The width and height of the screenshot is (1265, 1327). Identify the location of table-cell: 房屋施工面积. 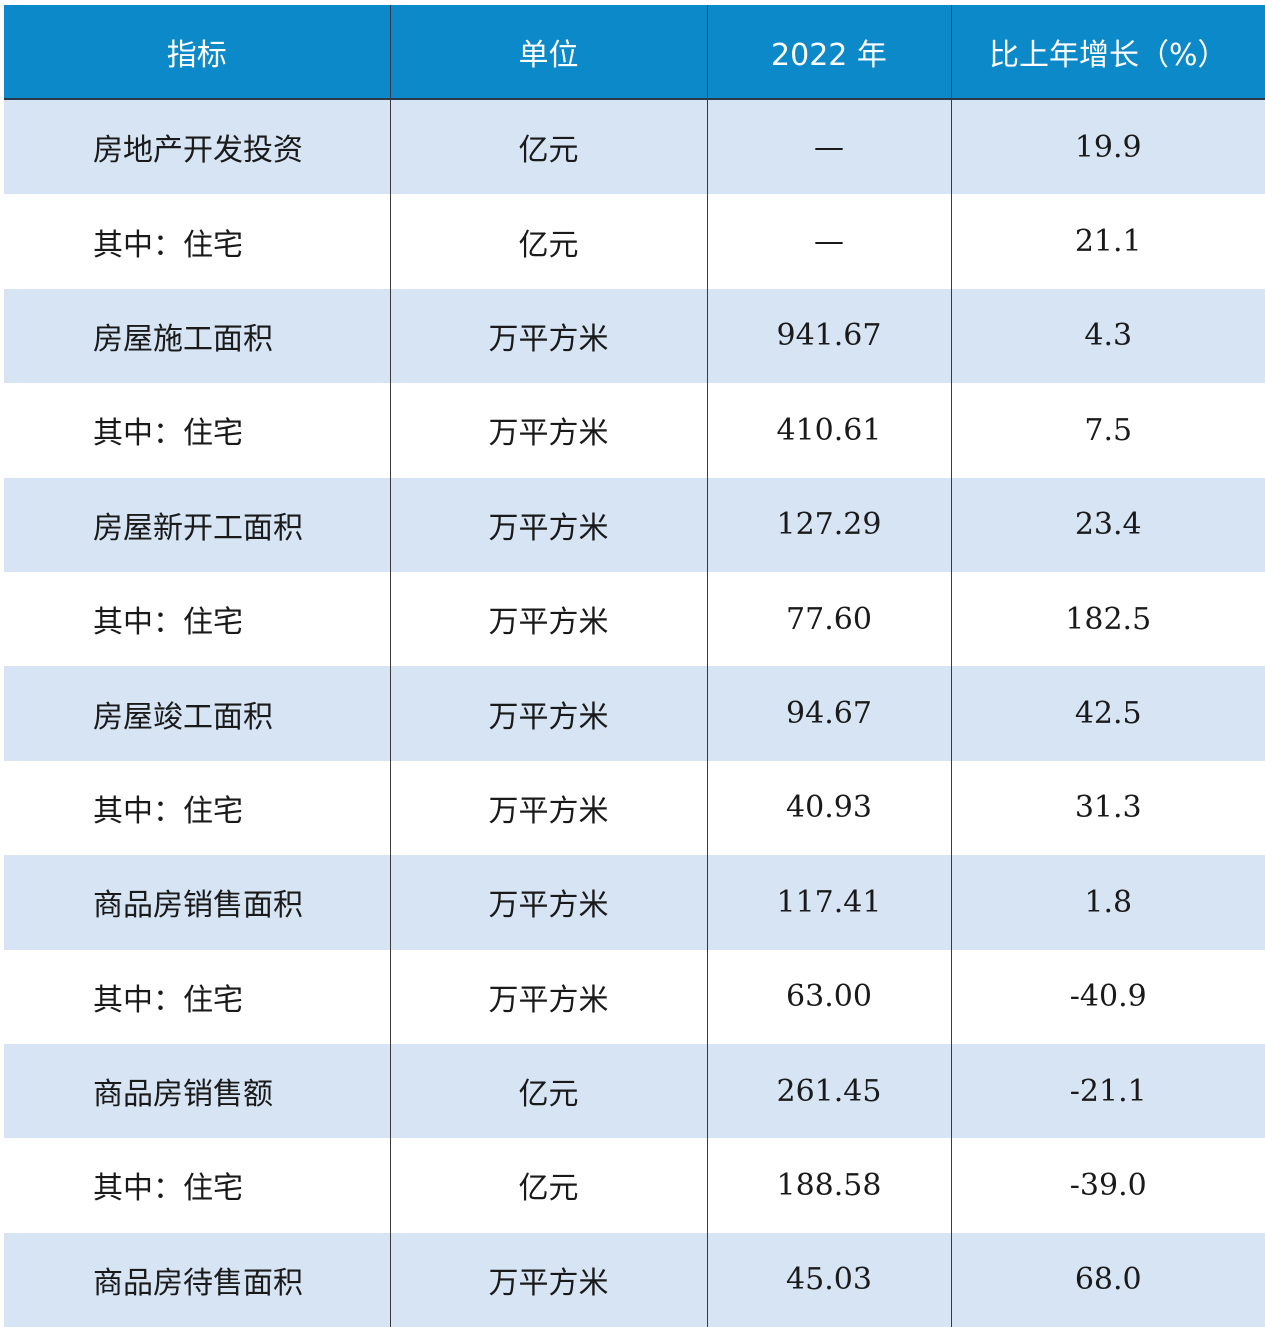
(197, 336).